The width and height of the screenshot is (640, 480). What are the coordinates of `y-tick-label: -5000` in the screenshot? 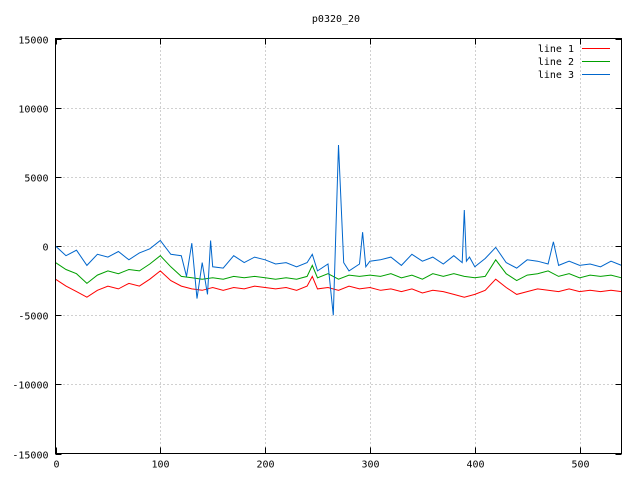 It's located at (33, 317).